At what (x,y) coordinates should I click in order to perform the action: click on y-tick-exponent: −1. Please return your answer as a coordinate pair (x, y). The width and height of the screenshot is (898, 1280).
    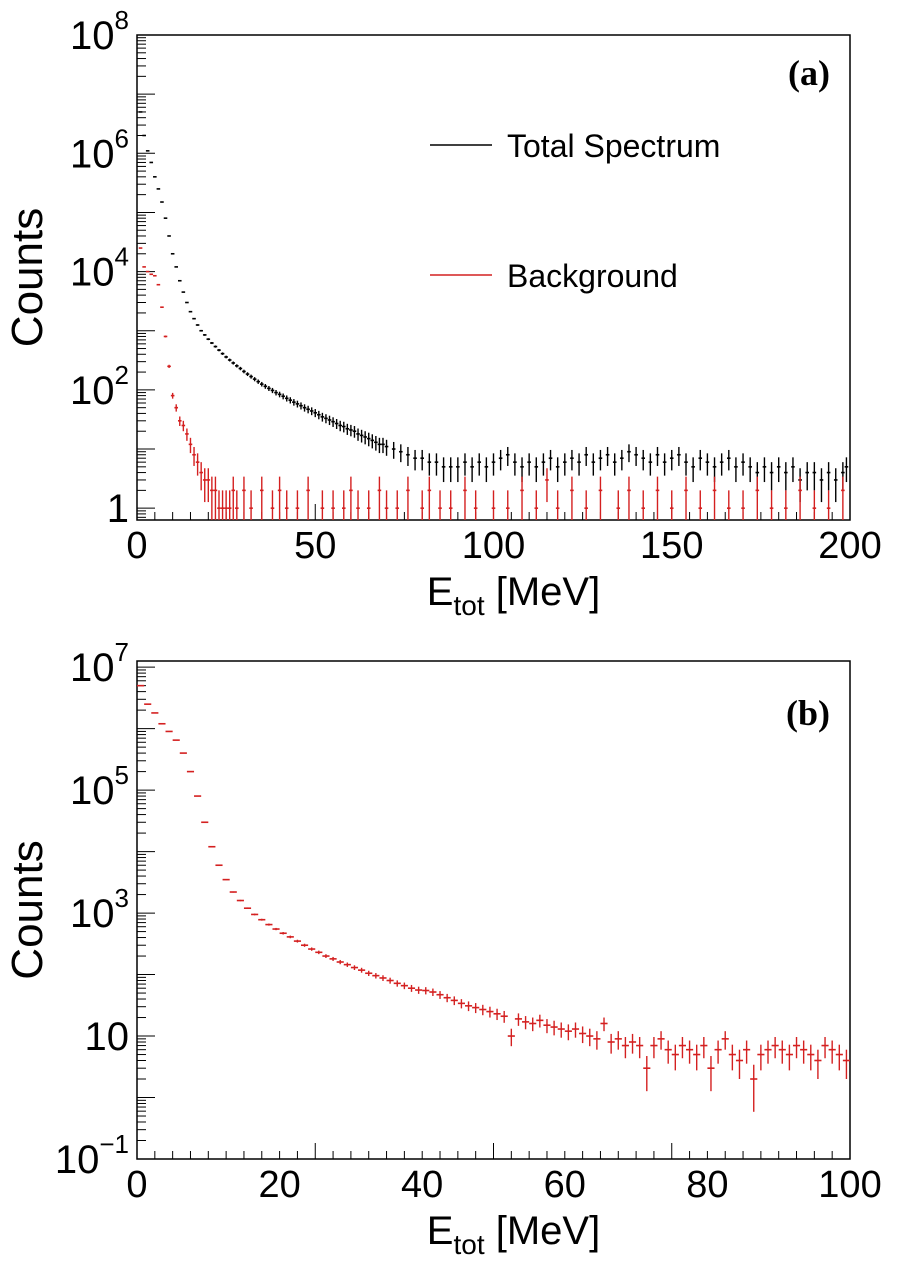
    Looking at the image, I should click on (114, 1144).